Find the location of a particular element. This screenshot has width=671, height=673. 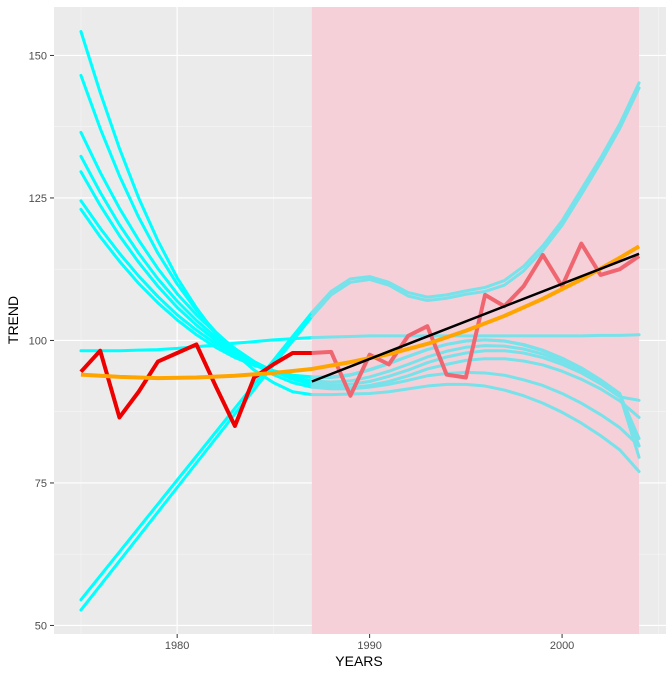

y-tick-label: 100 is located at coordinates (38, 341).